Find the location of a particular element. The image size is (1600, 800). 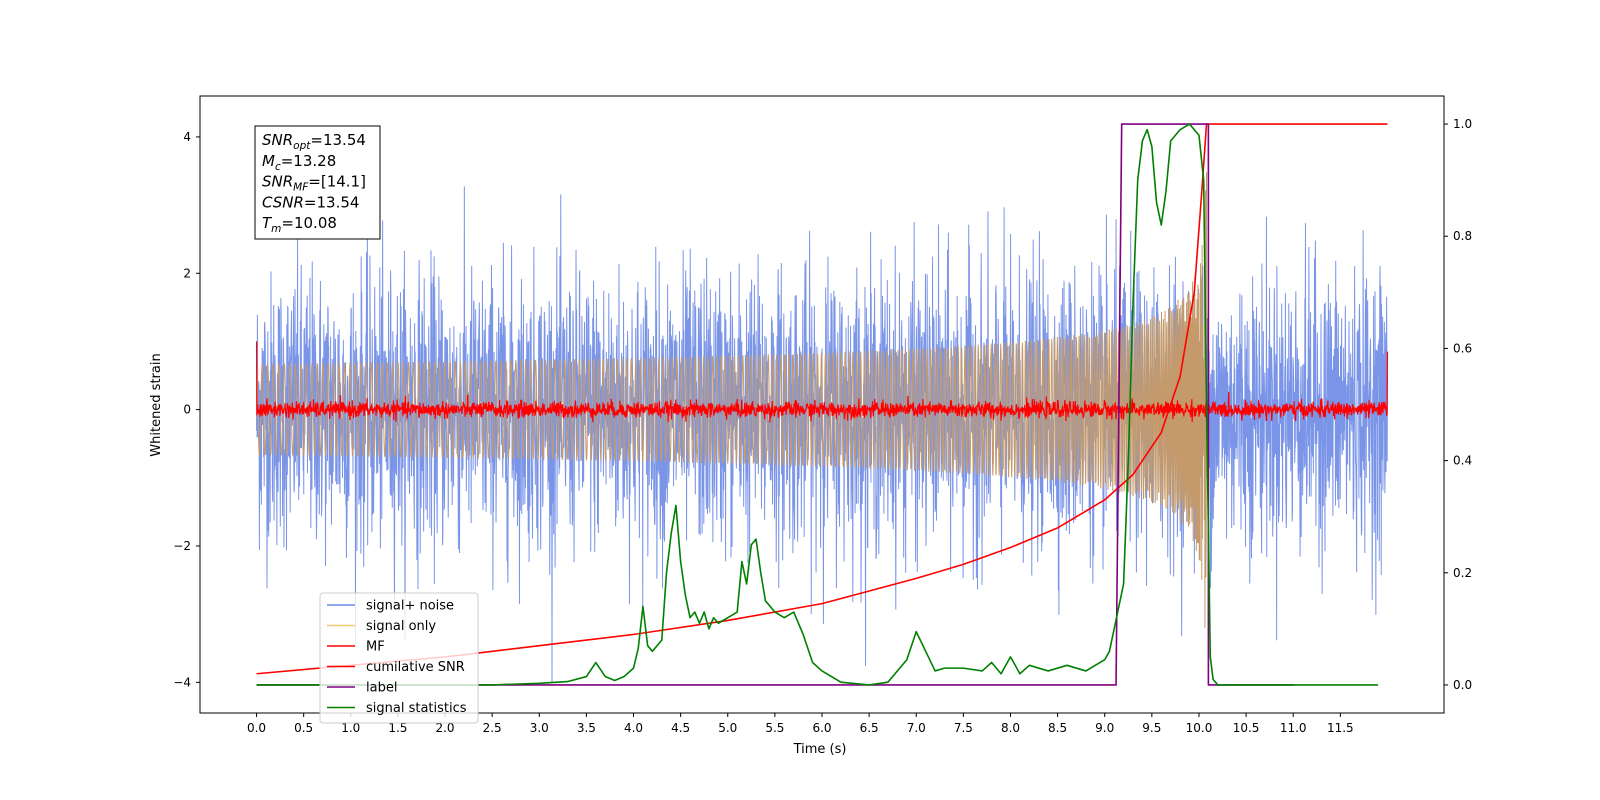

x-tick-label: 0.0 is located at coordinates (256, 728).